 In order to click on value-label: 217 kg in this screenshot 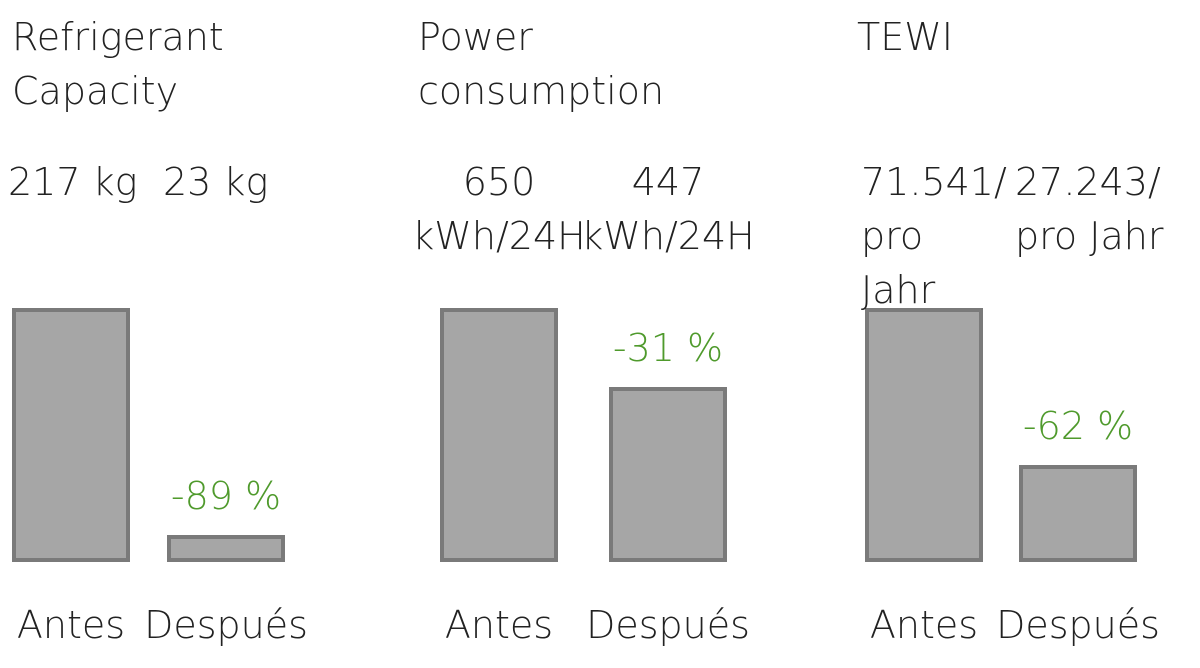, I will do `click(73, 182)`.